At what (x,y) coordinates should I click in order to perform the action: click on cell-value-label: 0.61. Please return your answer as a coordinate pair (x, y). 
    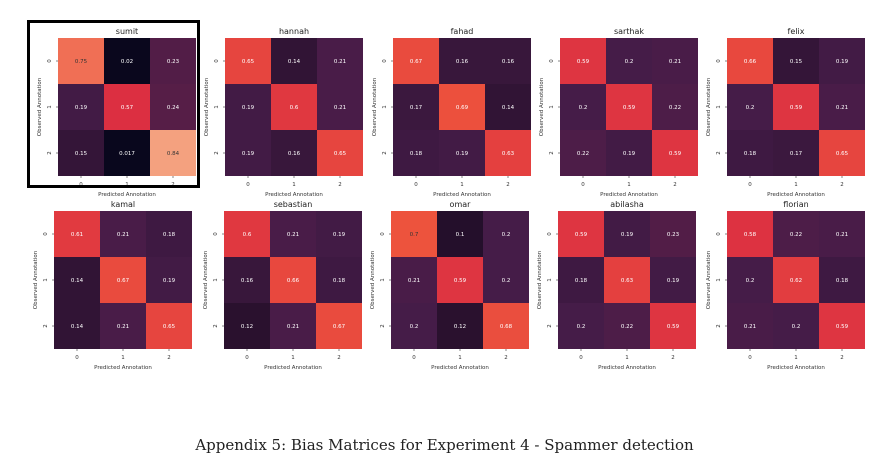
    Looking at the image, I should click on (77, 235).